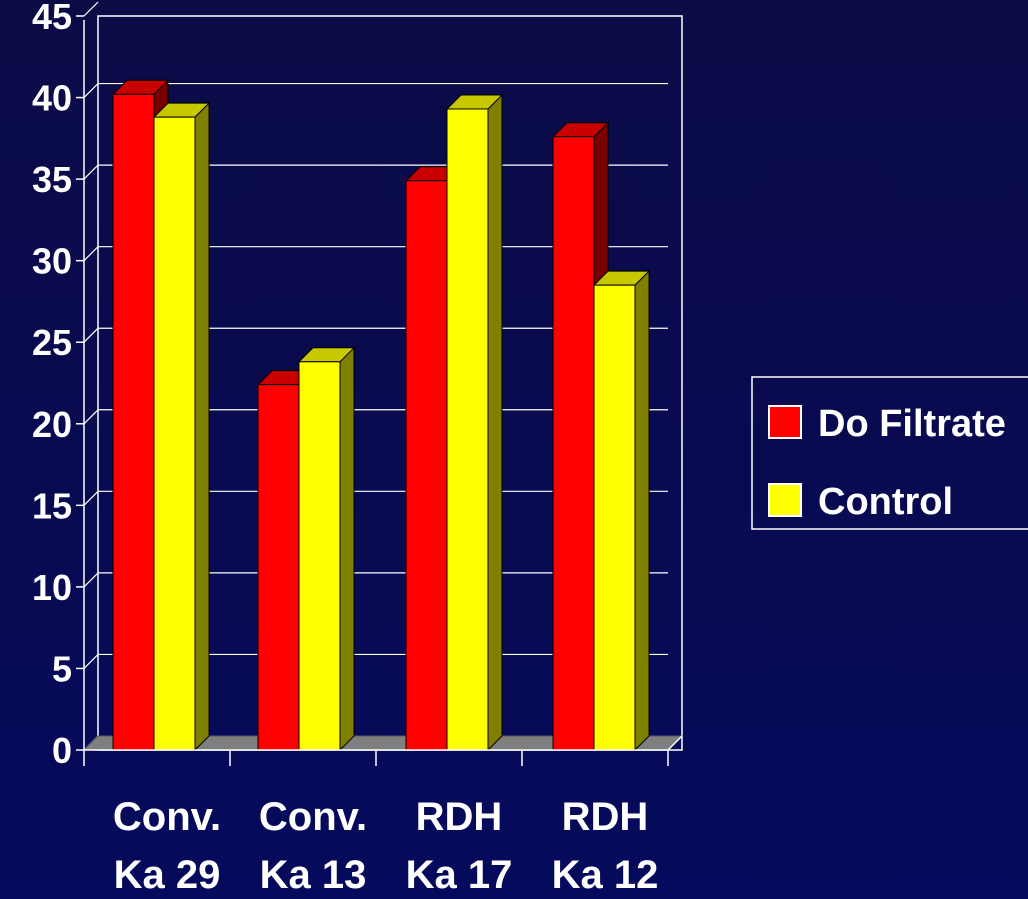  Describe the element at coordinates (52, 587) in the screenshot. I see `y-tick-label: 10` at that location.